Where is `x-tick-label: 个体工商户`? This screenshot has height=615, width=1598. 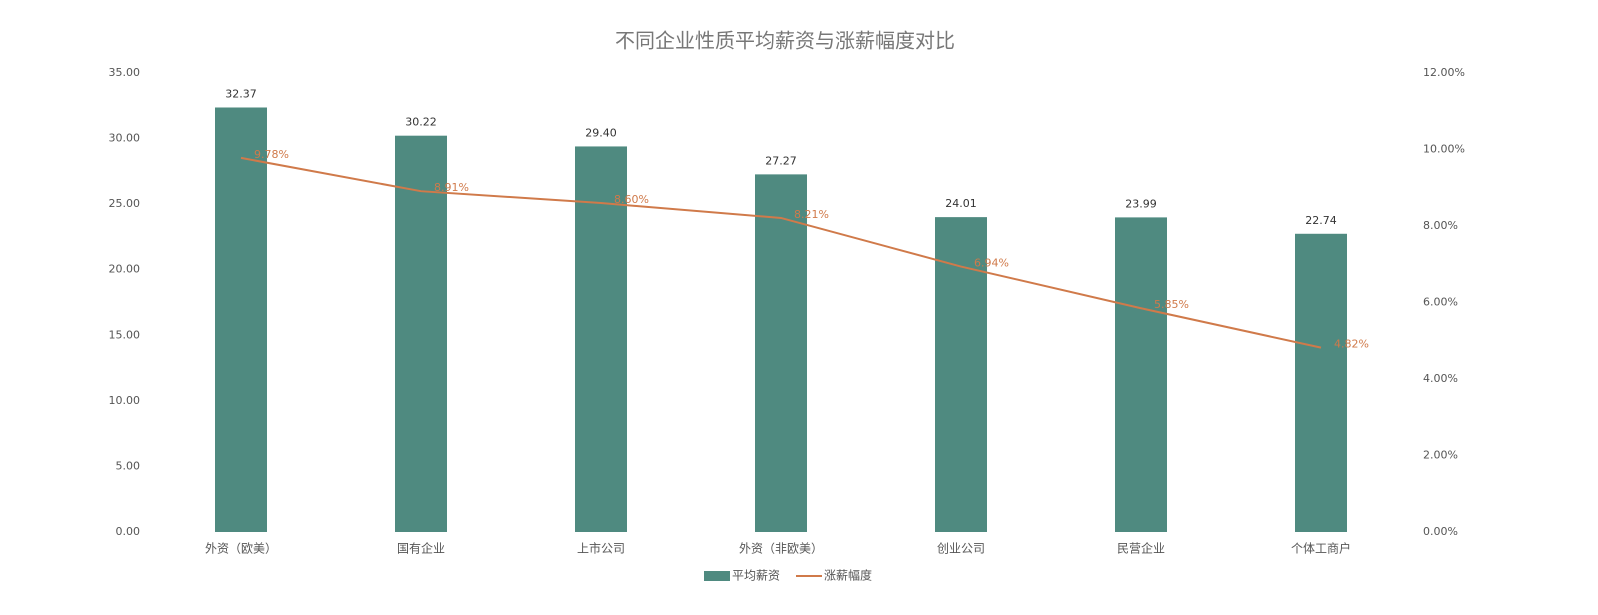
x-tick-label: 个体工商户 is located at coordinates (1321, 548).